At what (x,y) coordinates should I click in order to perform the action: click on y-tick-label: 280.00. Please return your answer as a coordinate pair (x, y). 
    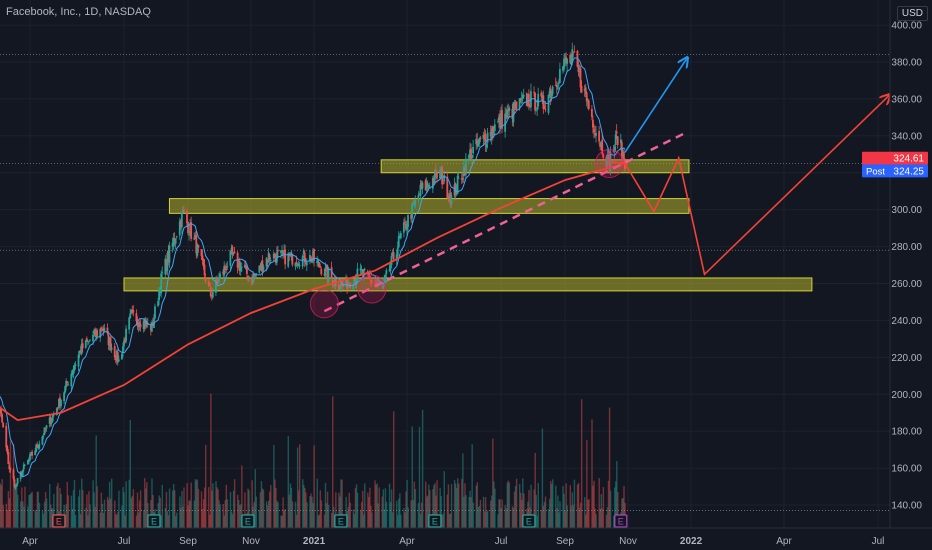
    Looking at the image, I should click on (906, 247).